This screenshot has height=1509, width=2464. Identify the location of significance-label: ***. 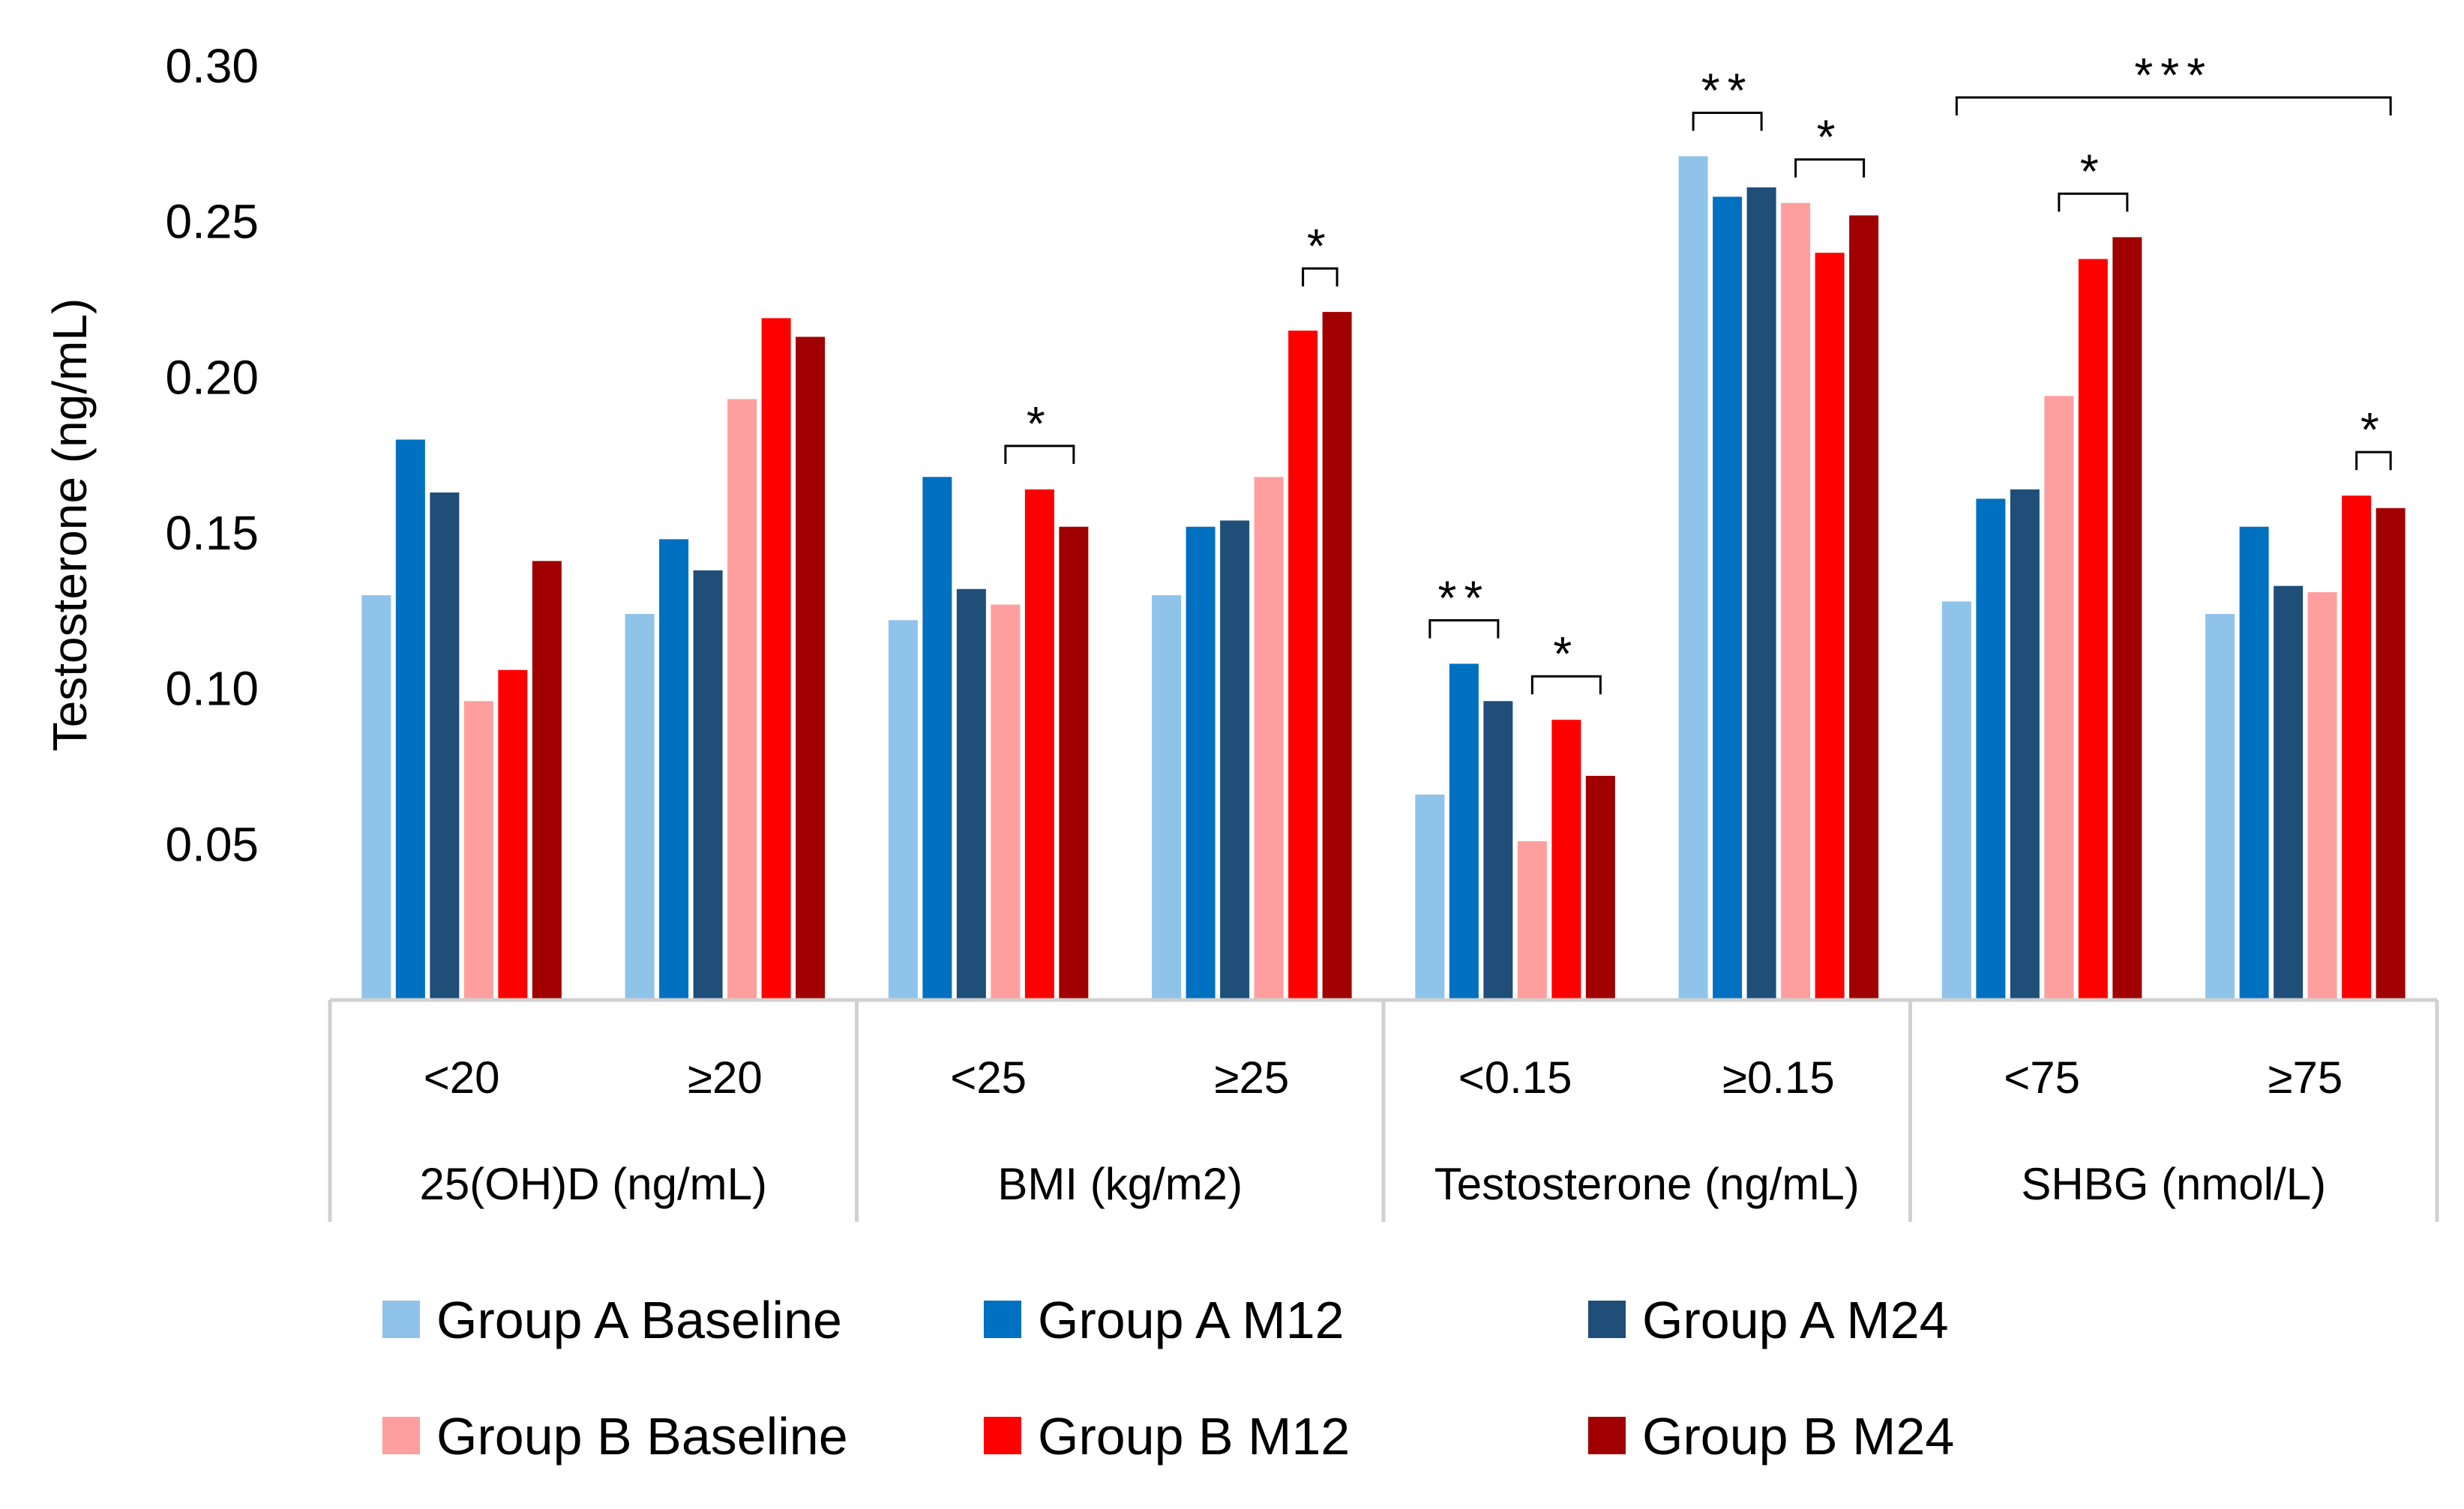
(2173, 75).